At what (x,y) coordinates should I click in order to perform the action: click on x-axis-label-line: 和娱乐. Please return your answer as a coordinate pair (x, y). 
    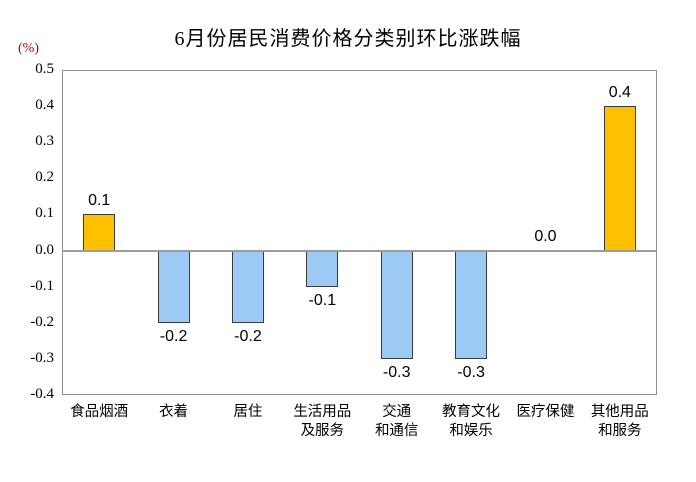
    Looking at the image, I should click on (471, 431).